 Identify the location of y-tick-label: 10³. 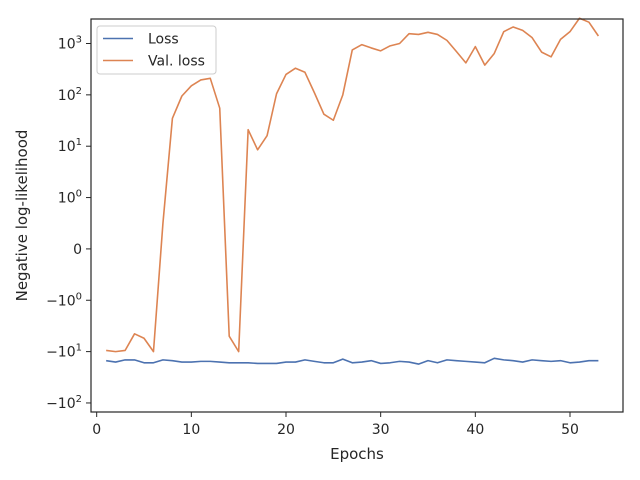
(70, 44).